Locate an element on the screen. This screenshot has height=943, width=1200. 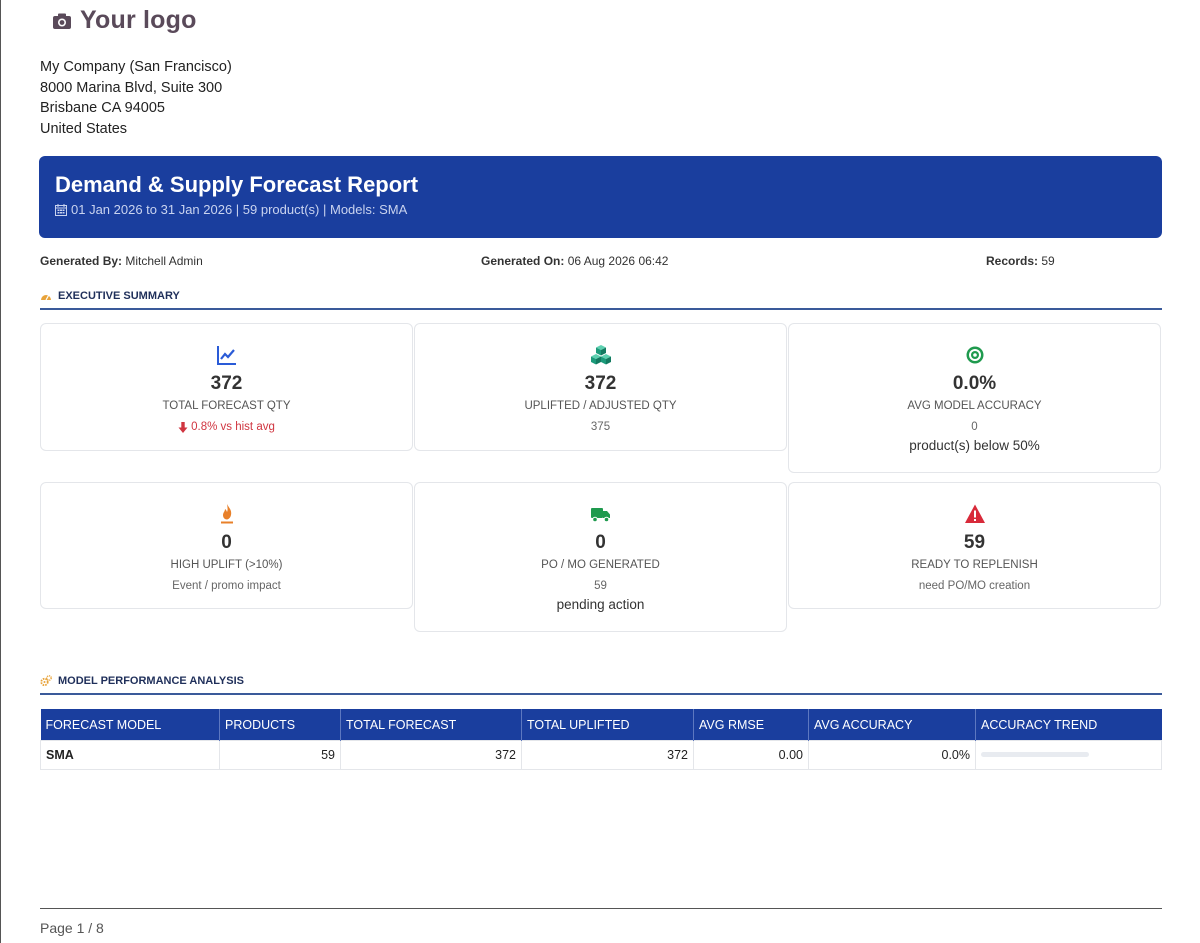
kpi-label: READY TO REPLENISH is located at coordinates (974, 565).